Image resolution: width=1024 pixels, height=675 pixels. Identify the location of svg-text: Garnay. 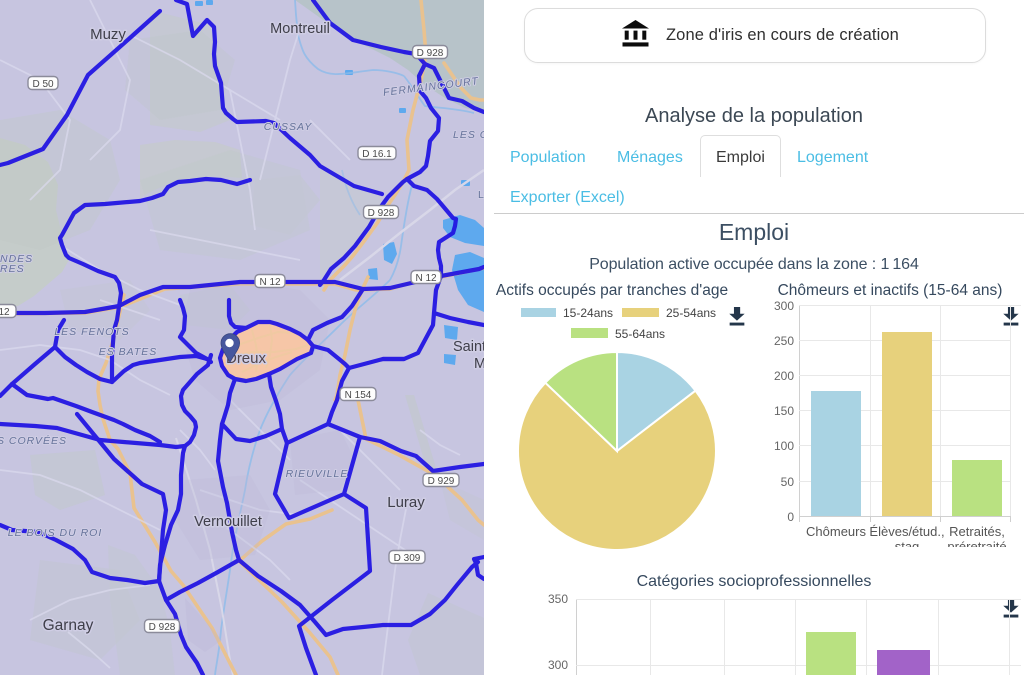
(68, 625).